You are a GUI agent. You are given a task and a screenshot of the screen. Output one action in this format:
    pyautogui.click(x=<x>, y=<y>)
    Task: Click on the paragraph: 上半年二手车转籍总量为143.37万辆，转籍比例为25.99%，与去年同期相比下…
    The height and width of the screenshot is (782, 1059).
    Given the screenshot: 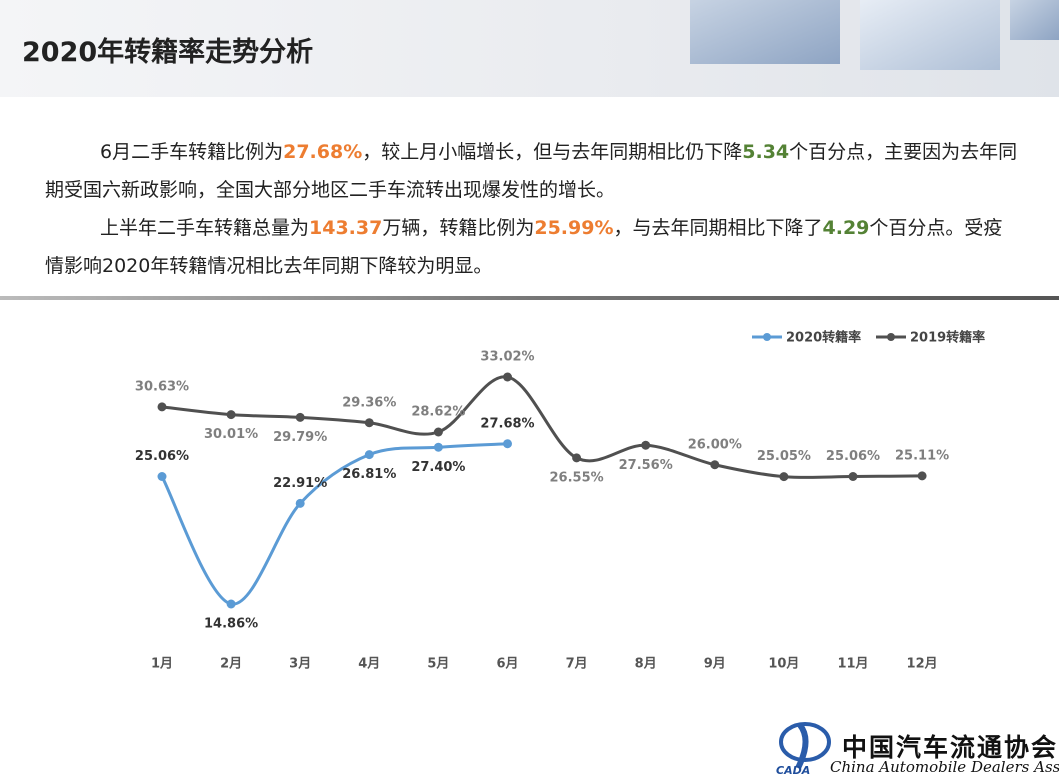 What is the action you would take?
    pyautogui.click(x=532, y=247)
    